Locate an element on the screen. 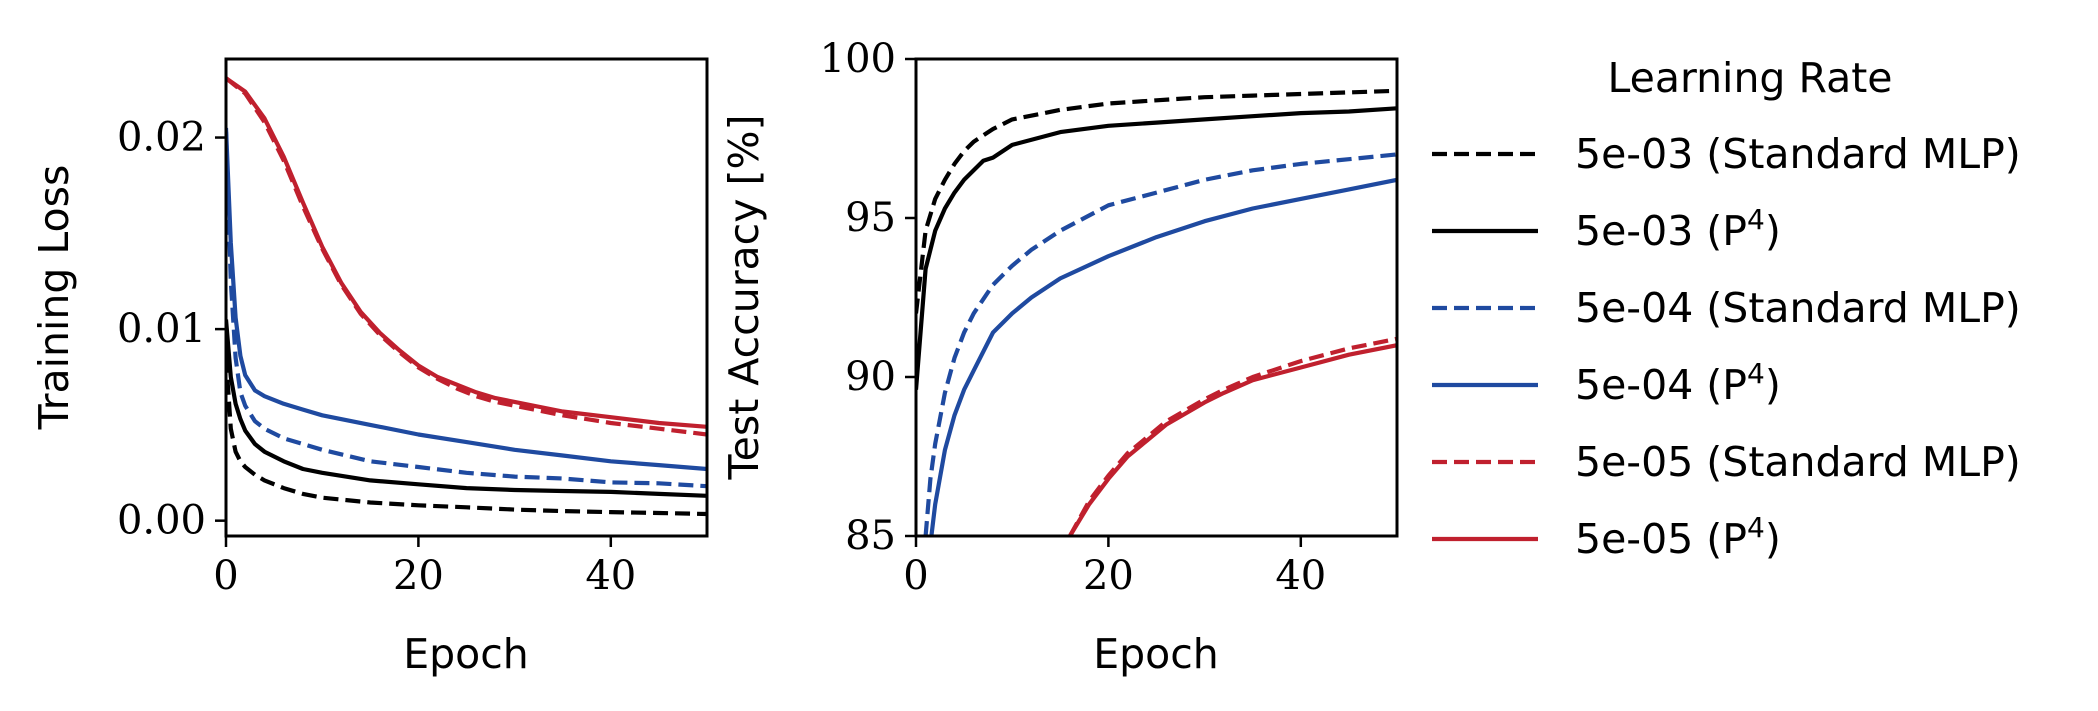  test-accuracy-y-tick-label: 95 is located at coordinates (870, 218).